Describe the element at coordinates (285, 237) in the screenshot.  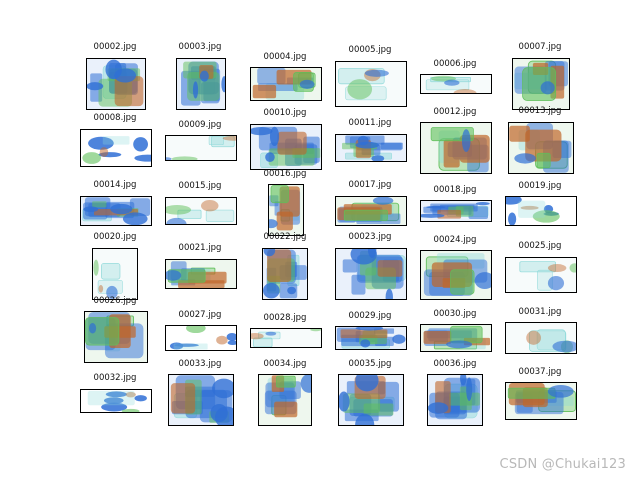
I see `thumbnail-caption: 00022.jpg` at that location.